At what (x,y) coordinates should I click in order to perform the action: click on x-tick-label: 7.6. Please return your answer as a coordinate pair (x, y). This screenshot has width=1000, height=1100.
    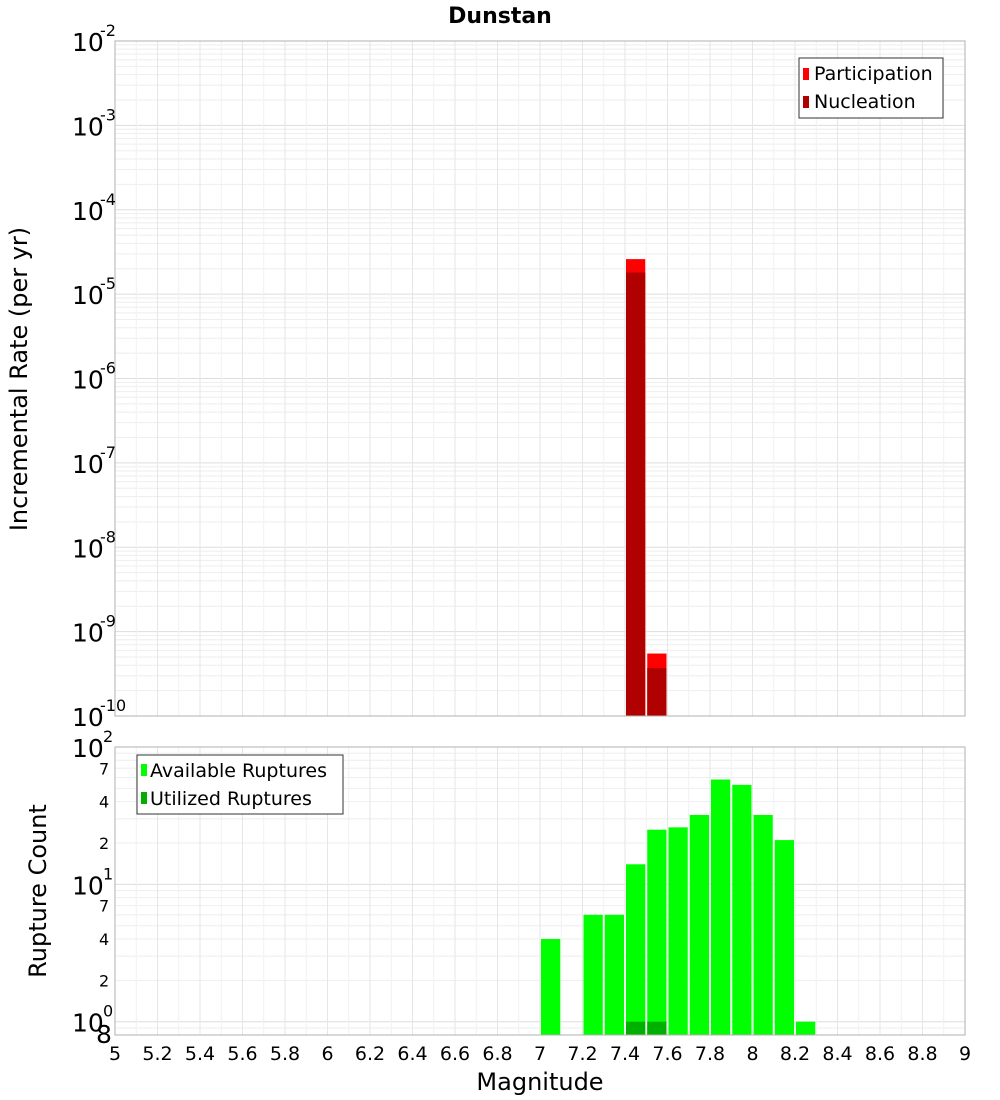
    Looking at the image, I should click on (667, 1054).